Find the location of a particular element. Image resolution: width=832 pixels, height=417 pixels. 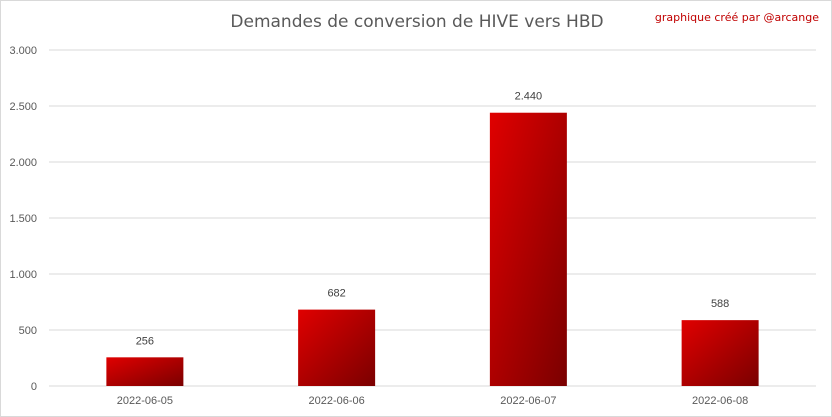

y-tick-label: 2.000 is located at coordinates (23, 163).